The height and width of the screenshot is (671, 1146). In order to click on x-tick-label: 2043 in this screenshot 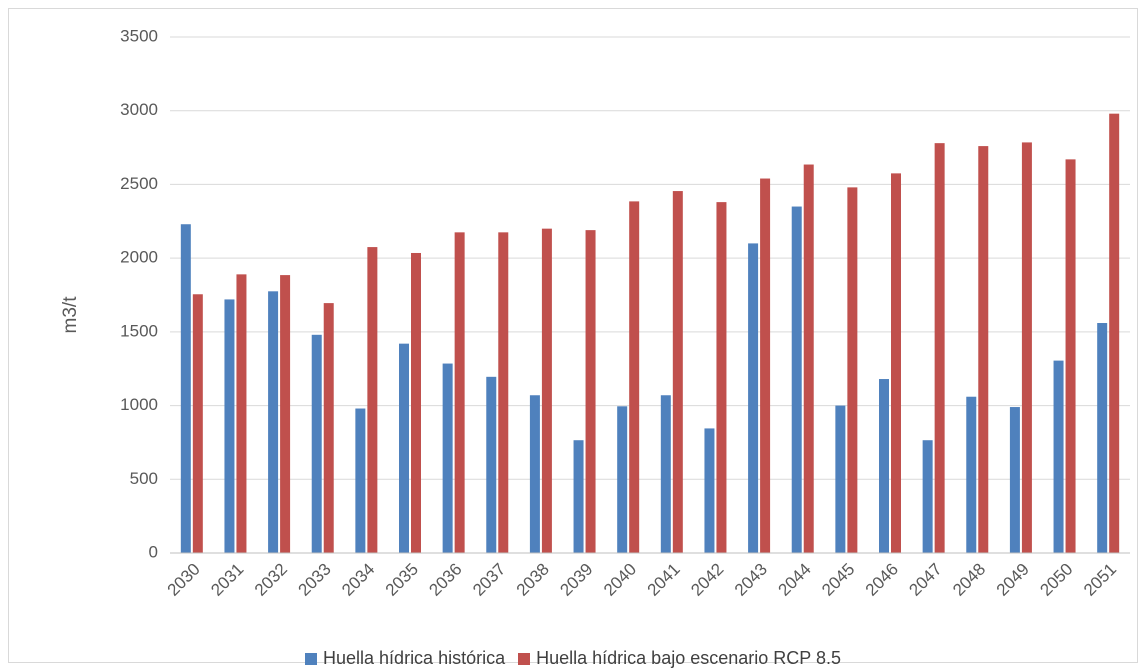, I will do `click(751, 580)`.